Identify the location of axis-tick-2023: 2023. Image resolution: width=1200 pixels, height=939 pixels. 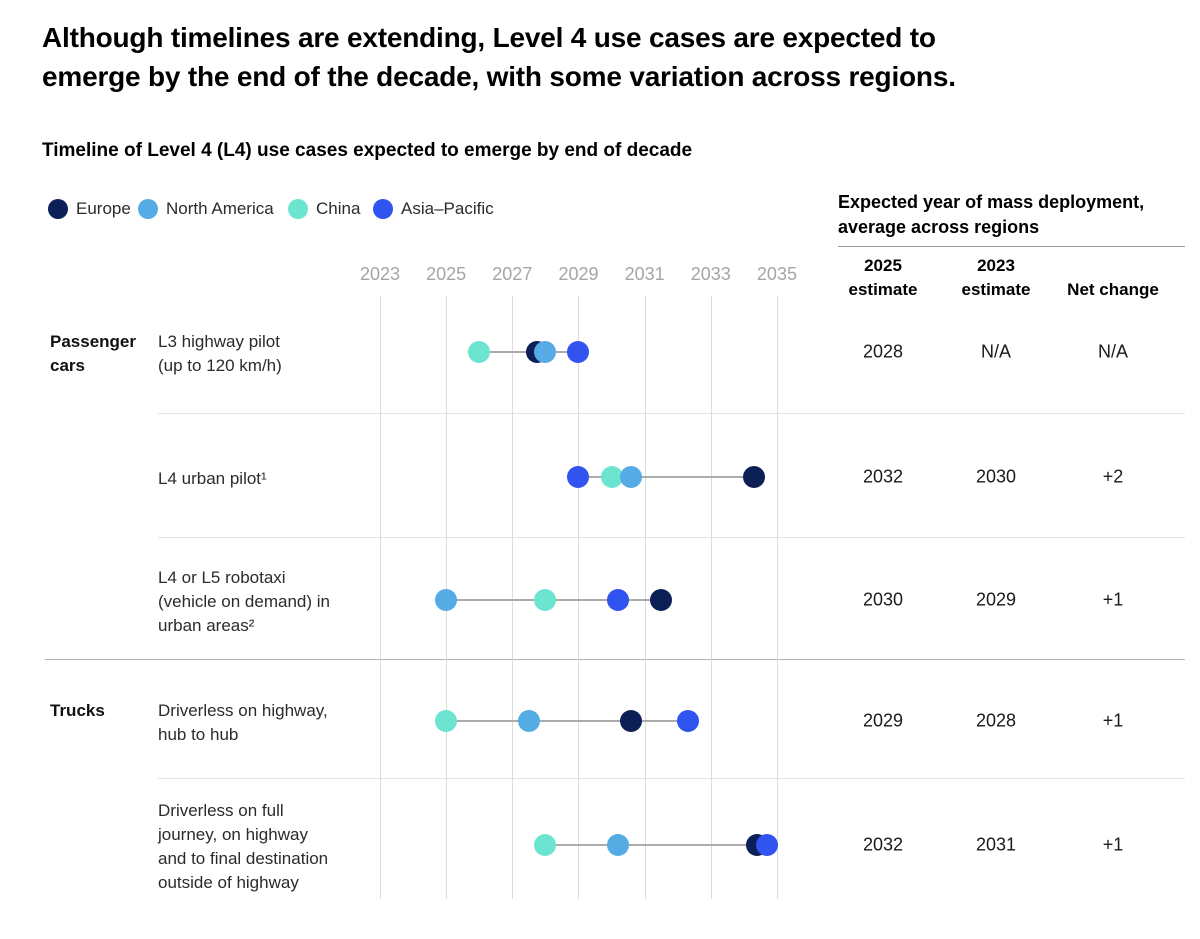
(380, 274).